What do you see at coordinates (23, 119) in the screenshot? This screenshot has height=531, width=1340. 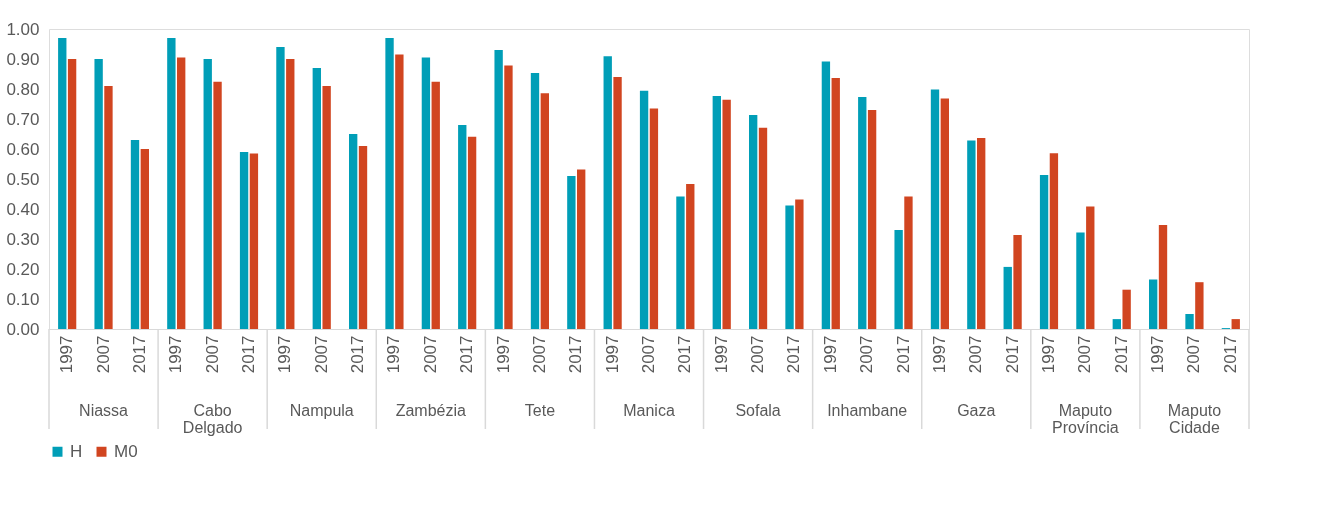 I see `y-tick-label: 0.70` at bounding box center [23, 119].